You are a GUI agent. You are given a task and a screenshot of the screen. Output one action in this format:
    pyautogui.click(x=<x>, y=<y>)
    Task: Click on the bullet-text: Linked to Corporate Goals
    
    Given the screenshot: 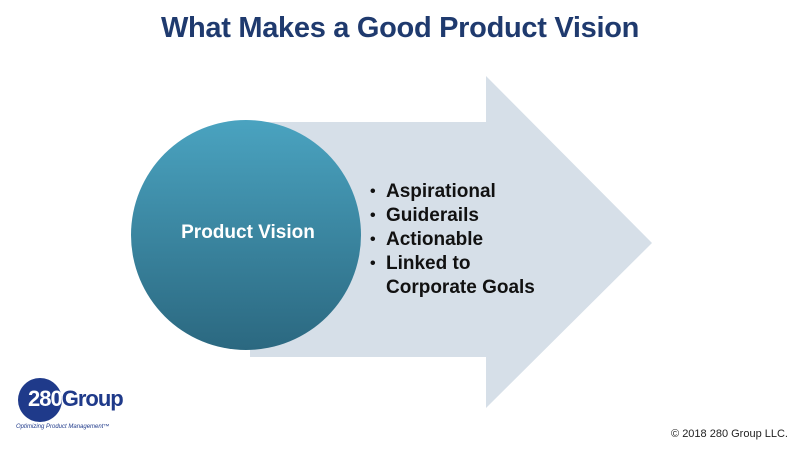 What is the action you would take?
    pyautogui.click(x=460, y=275)
    